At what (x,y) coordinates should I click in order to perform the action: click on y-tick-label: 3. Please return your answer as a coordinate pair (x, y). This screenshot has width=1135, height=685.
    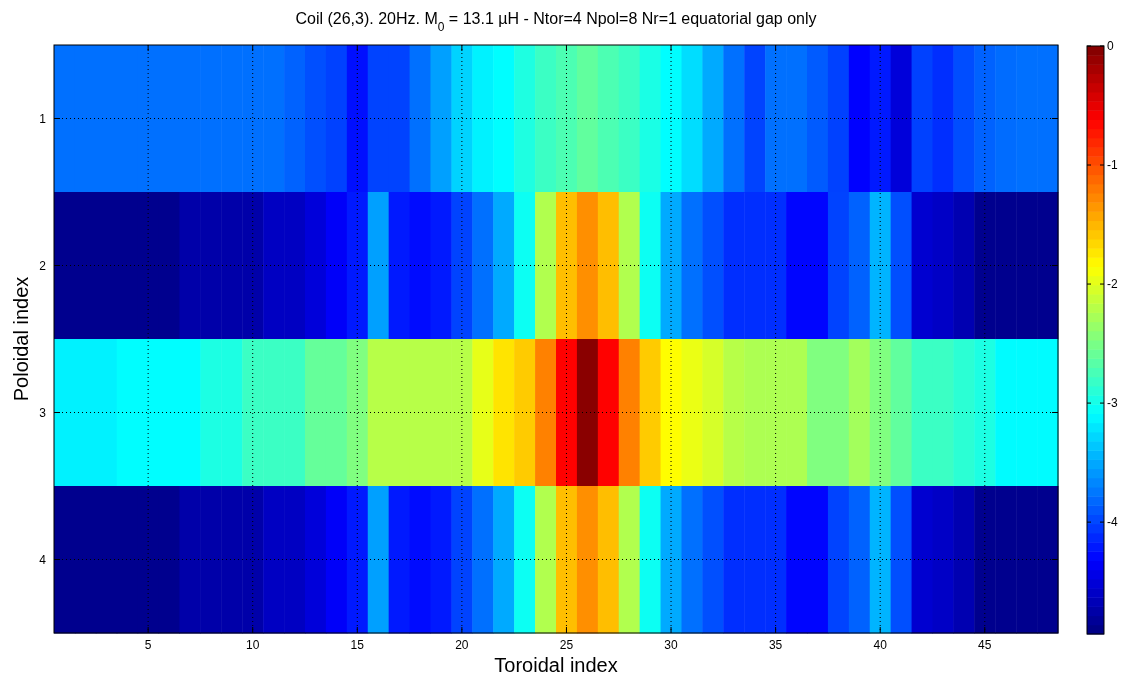
    Looking at the image, I should click on (43, 412).